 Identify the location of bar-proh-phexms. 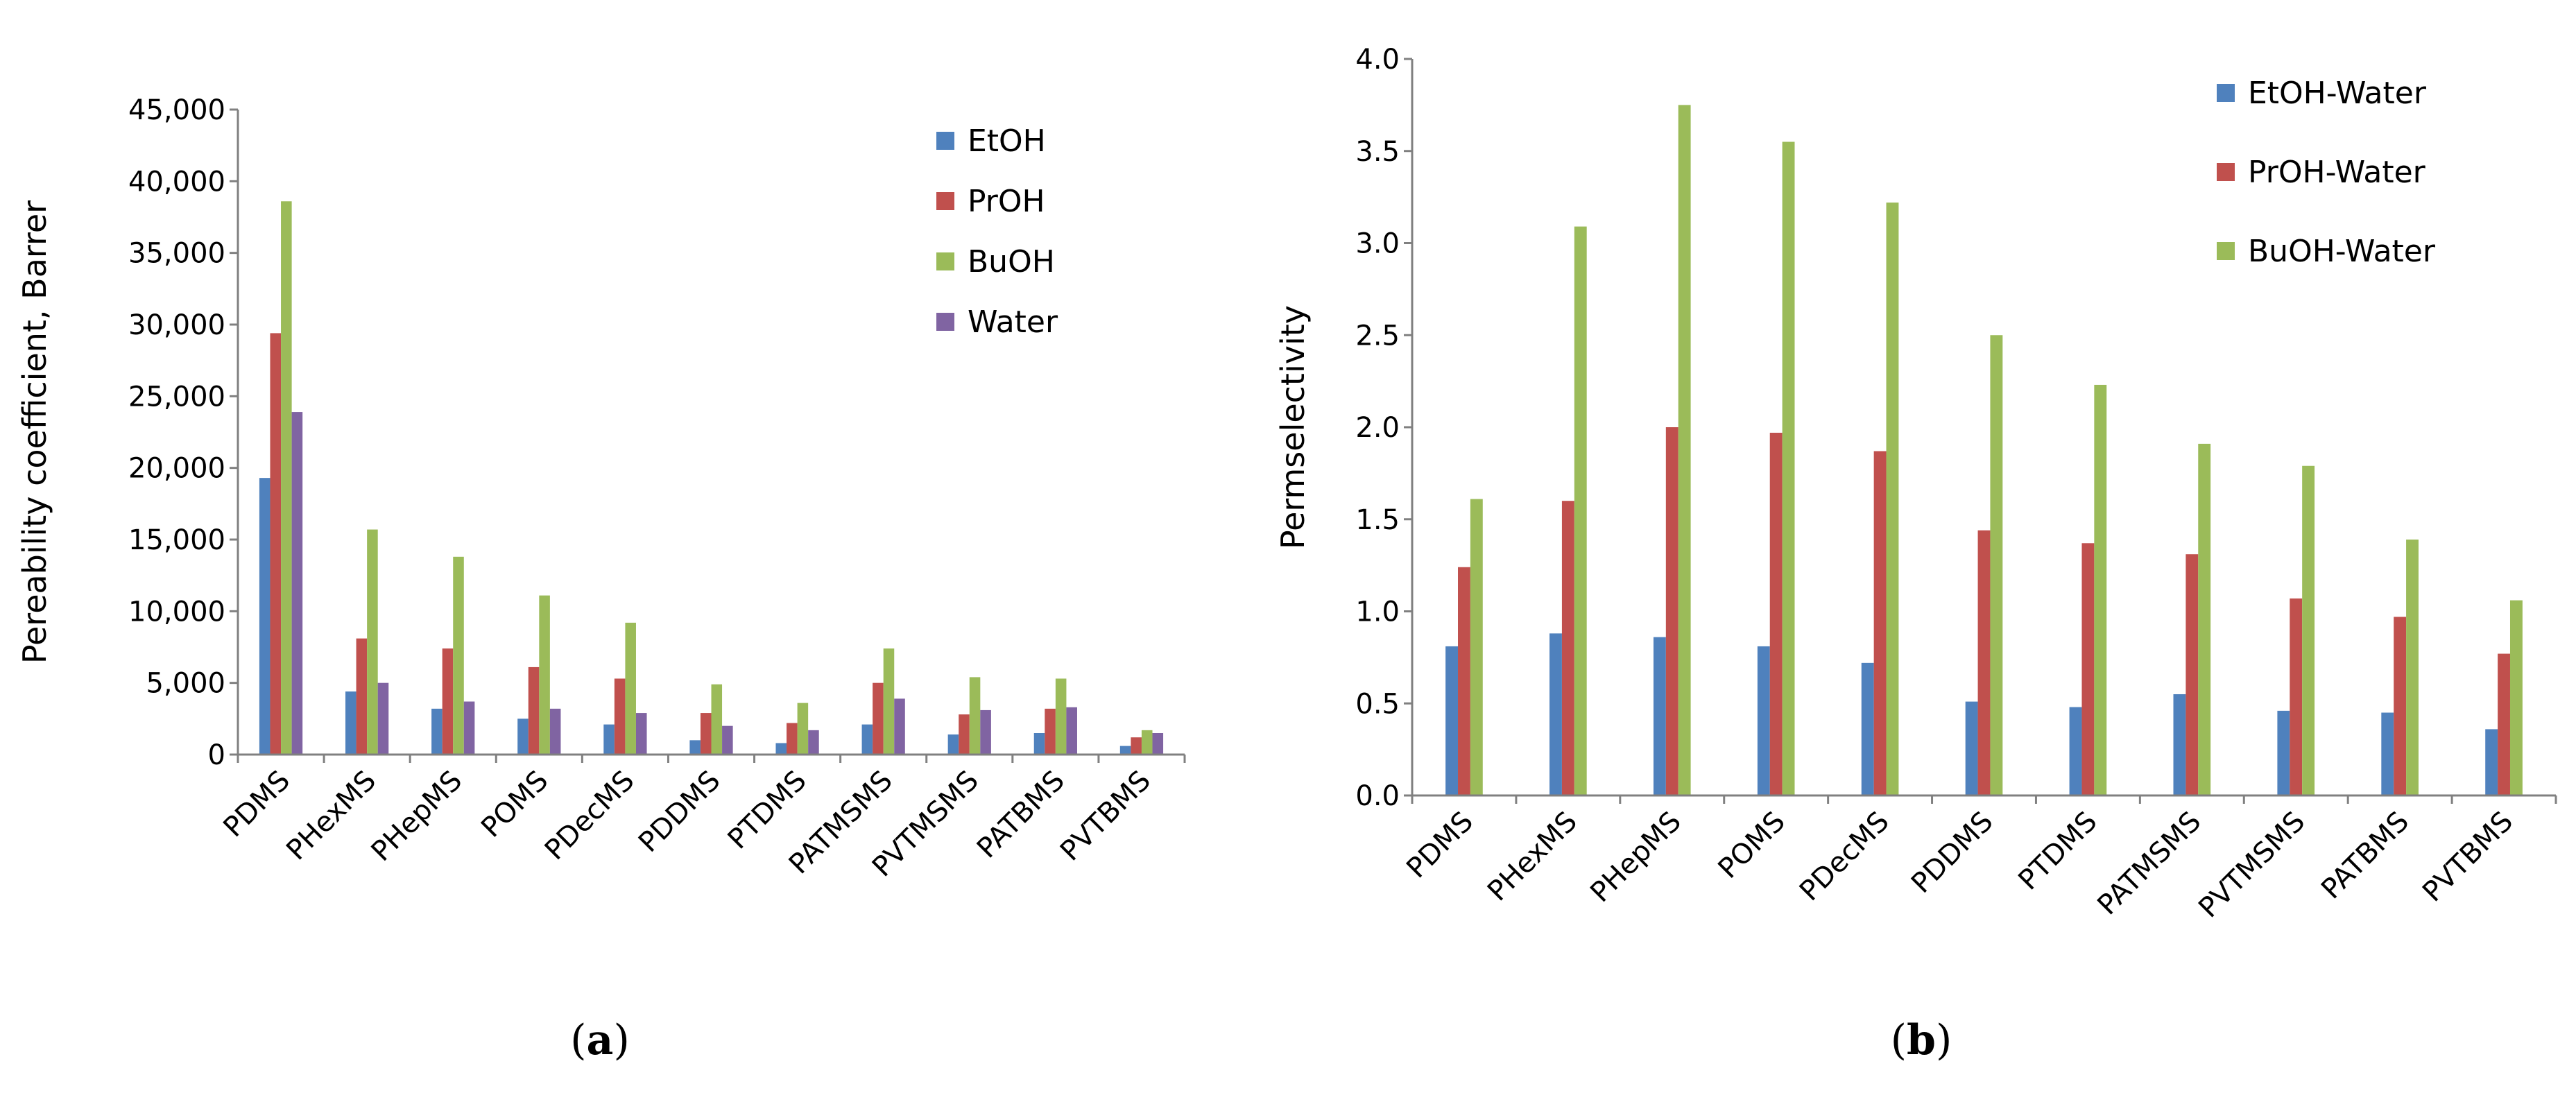
(362, 696).